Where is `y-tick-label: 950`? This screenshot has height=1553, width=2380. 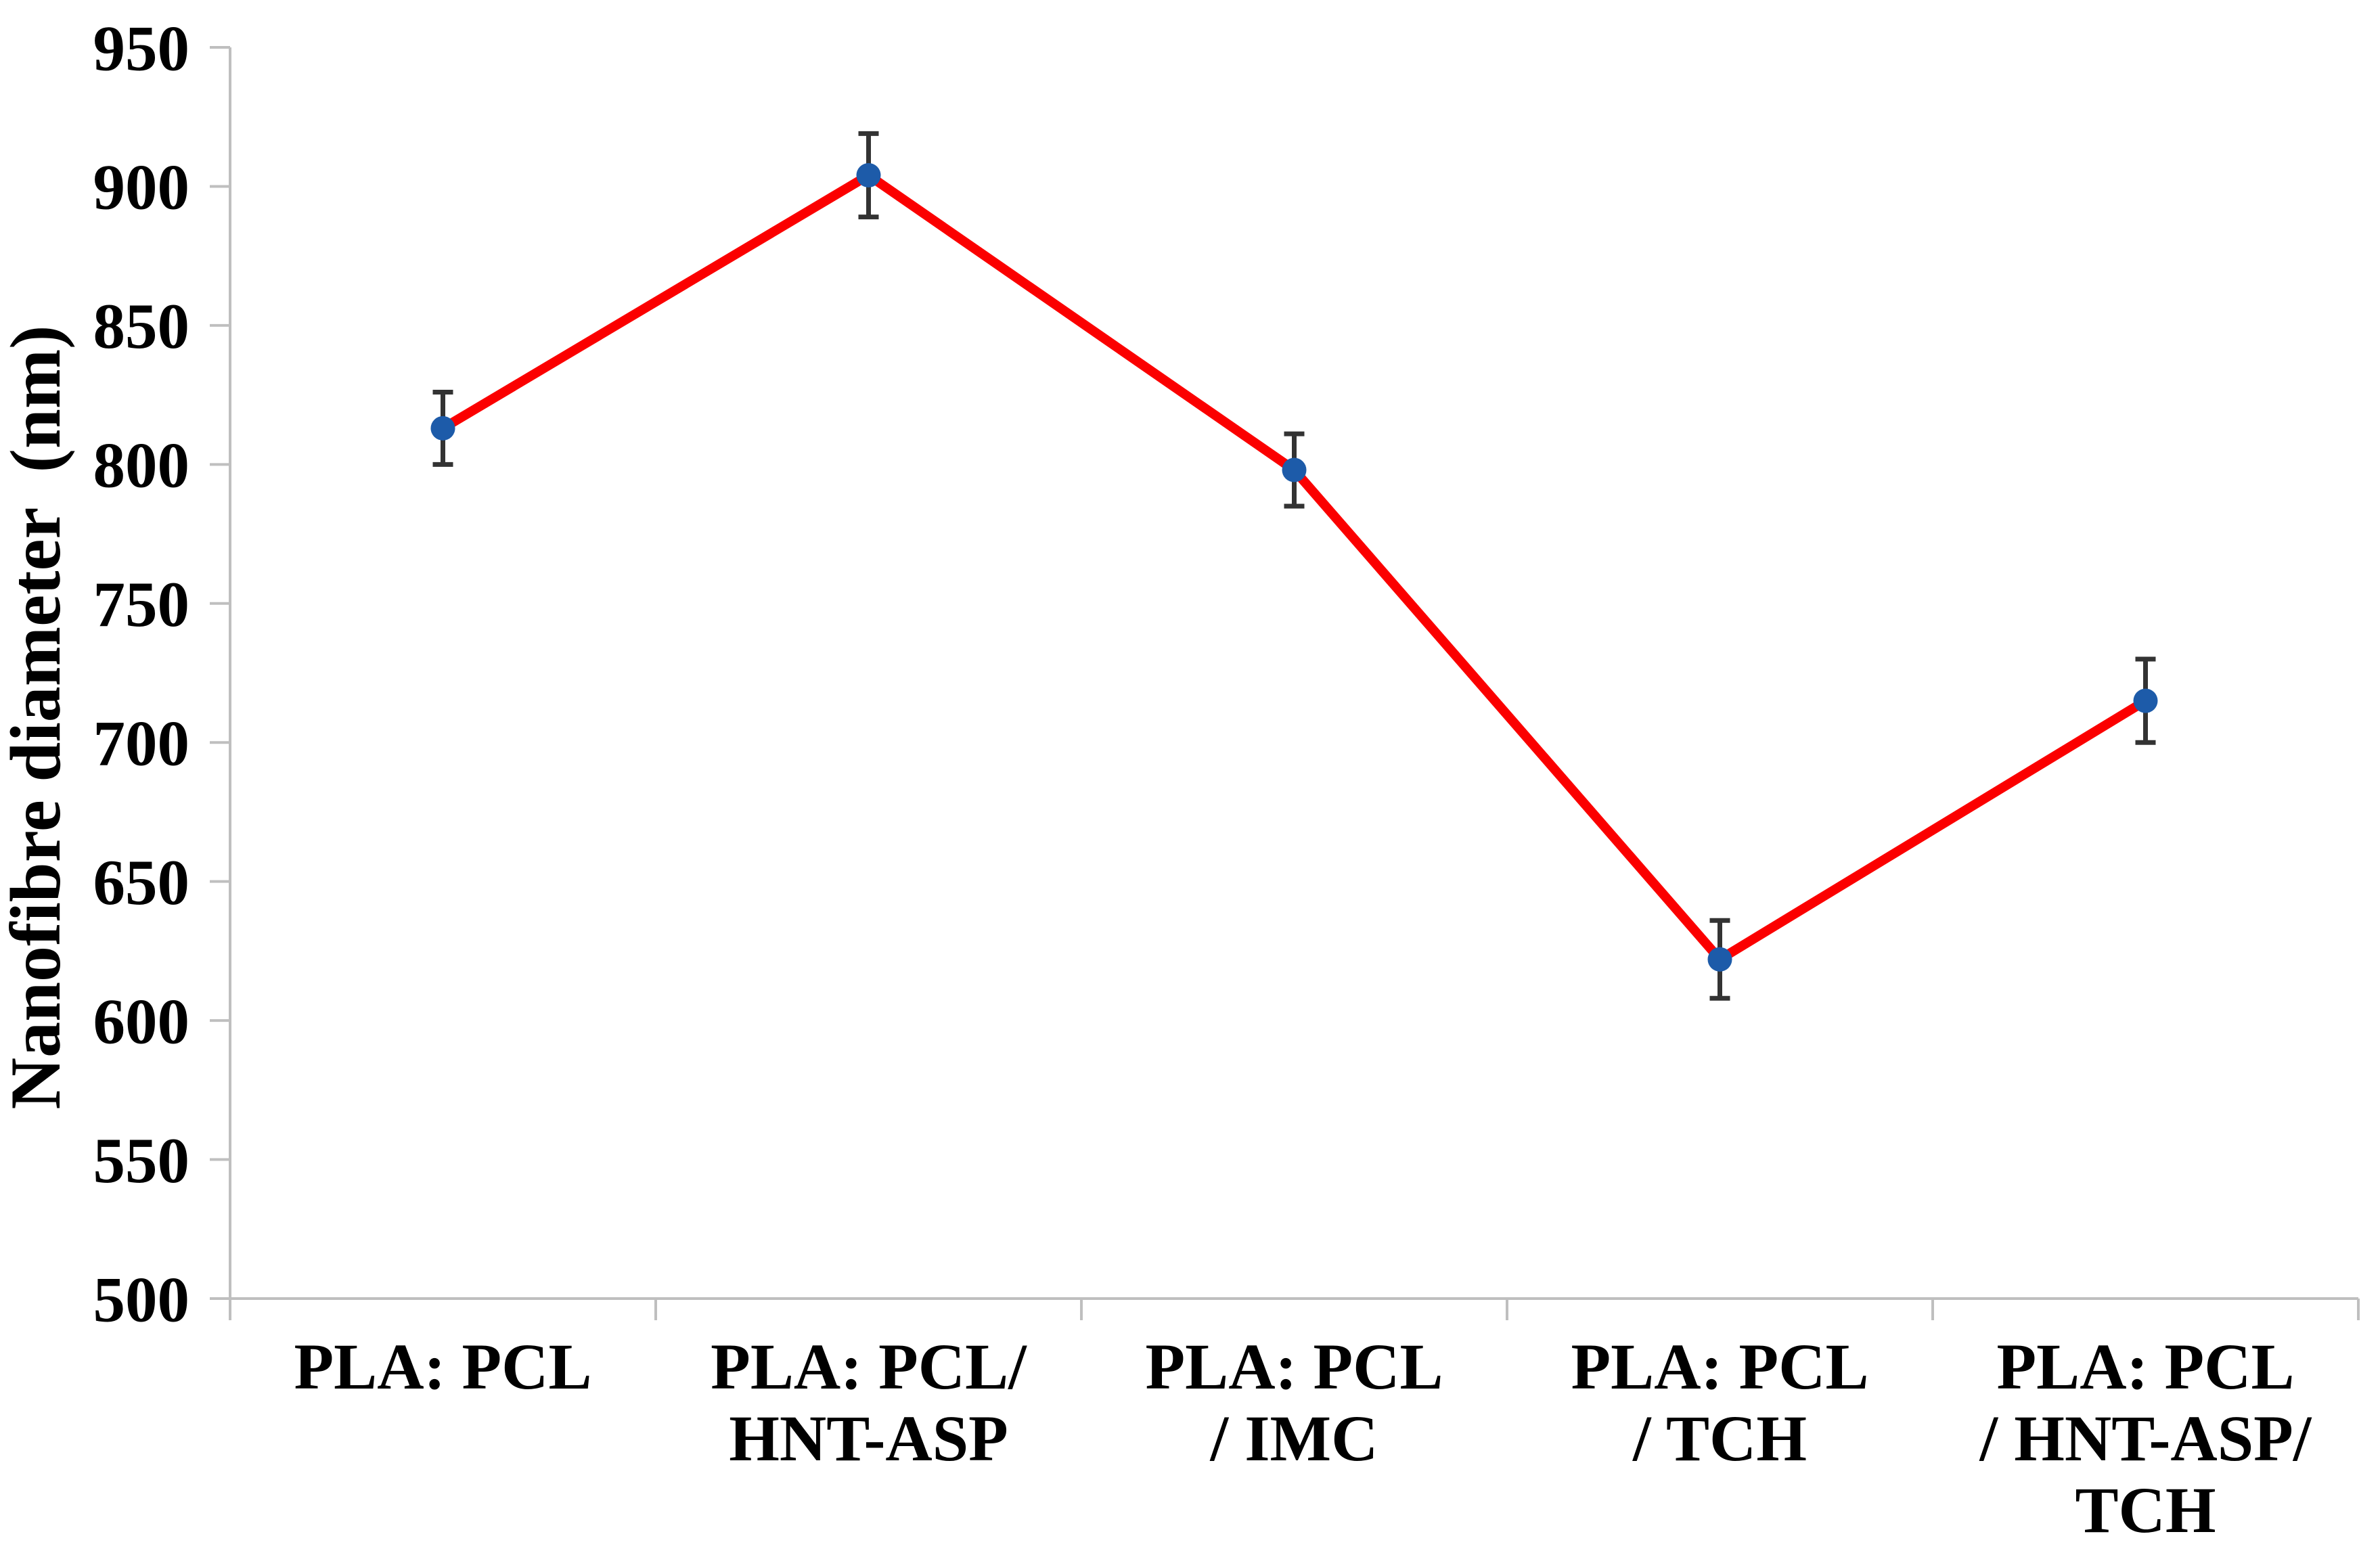 y-tick-label: 950 is located at coordinates (142, 48).